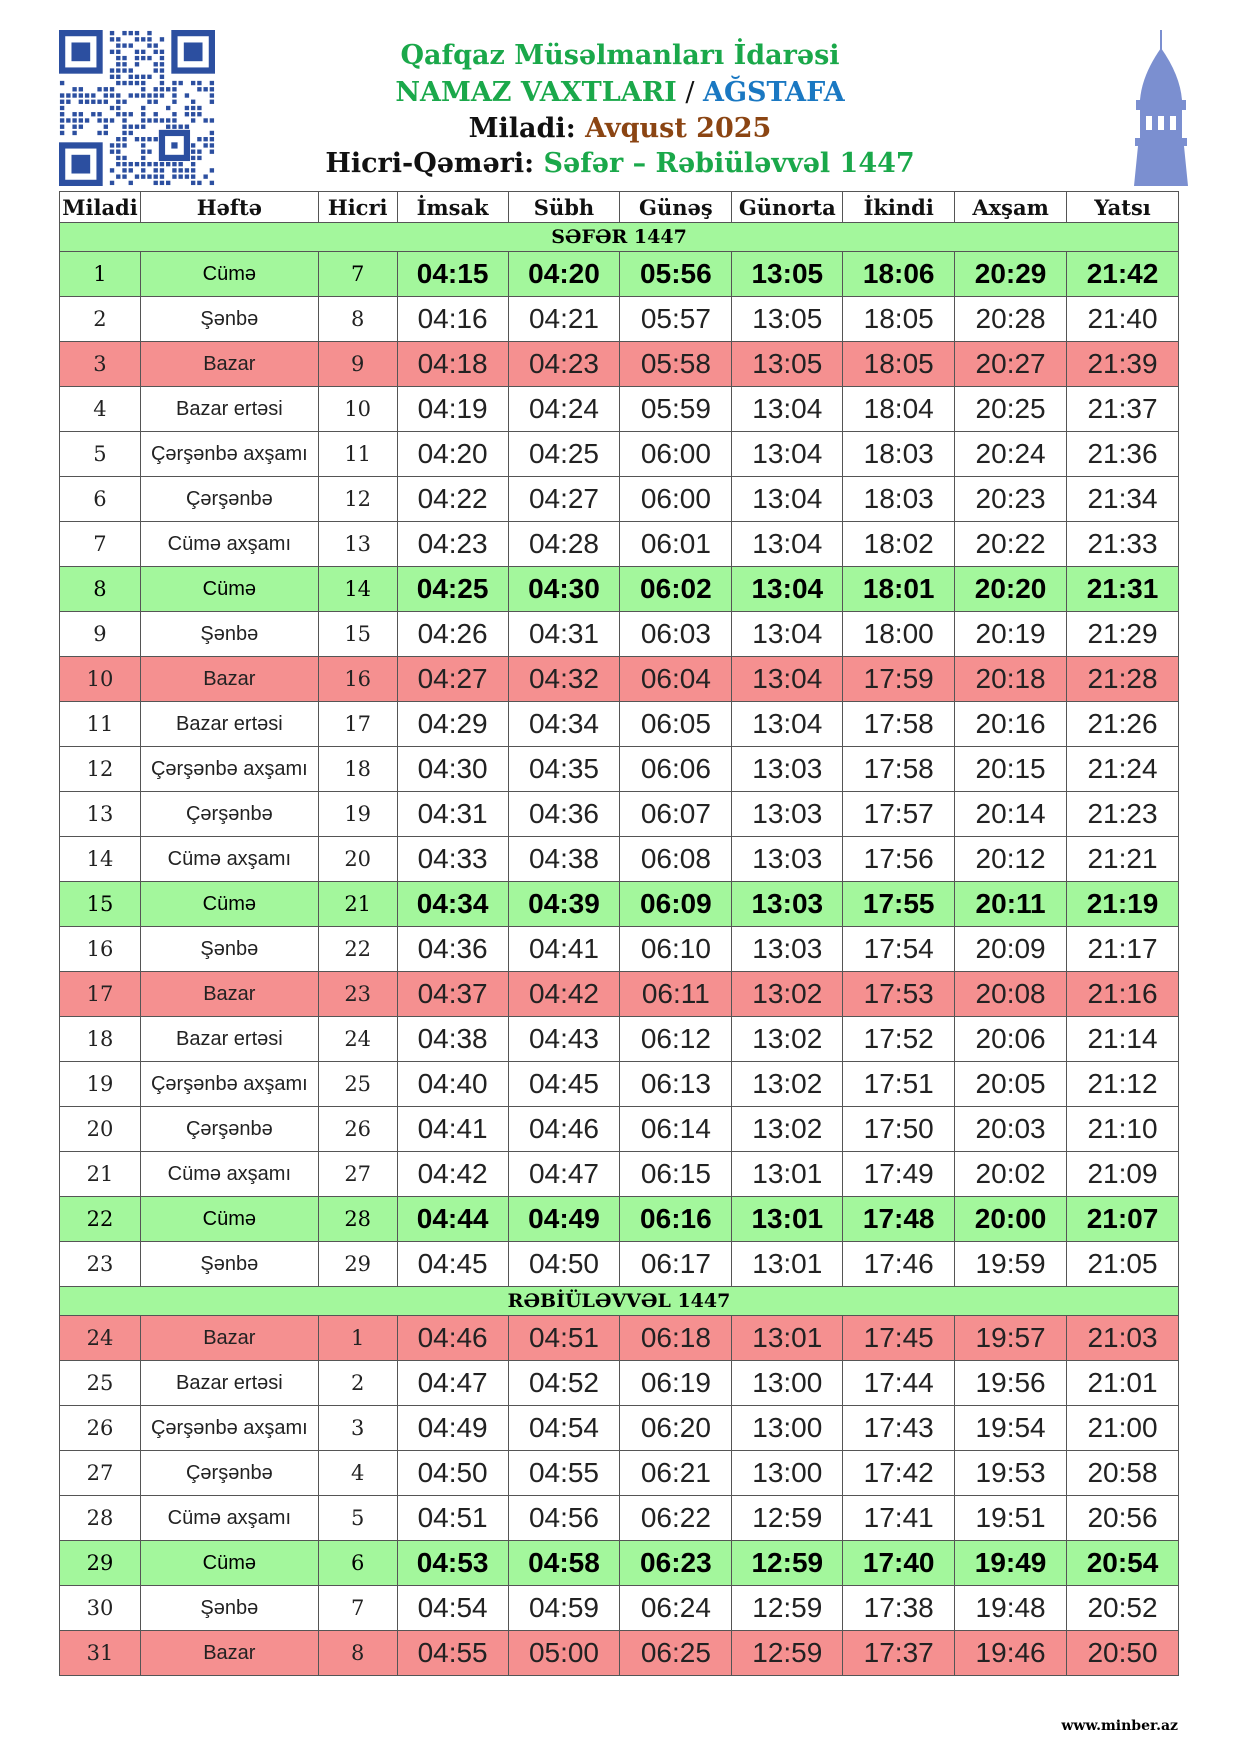 This screenshot has width=1240, height=1754. What do you see at coordinates (787, 1264) in the screenshot?
I see `cell-gxnorta: 13:01` at bounding box center [787, 1264].